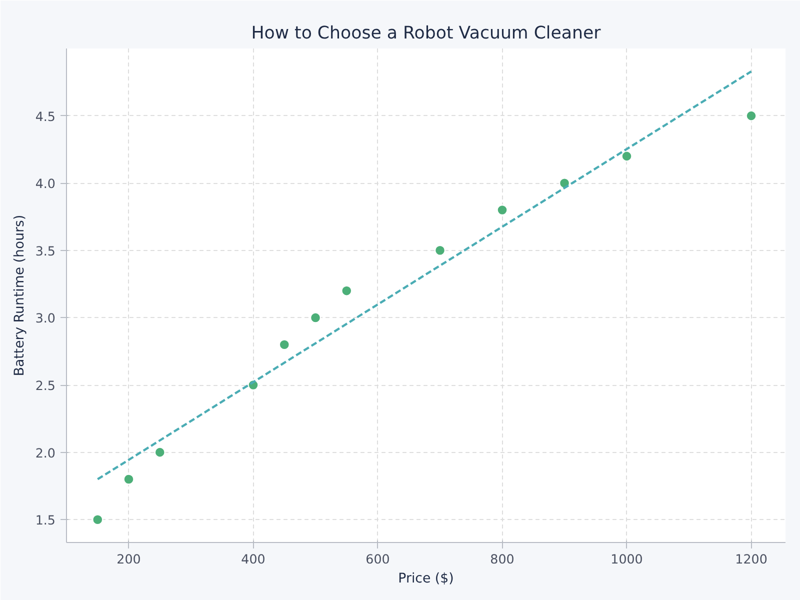 The width and height of the screenshot is (800, 600). What do you see at coordinates (426, 34) in the screenshot?
I see `chart-title: How to Choose a Robot Vacuum Cleaner` at bounding box center [426, 34].